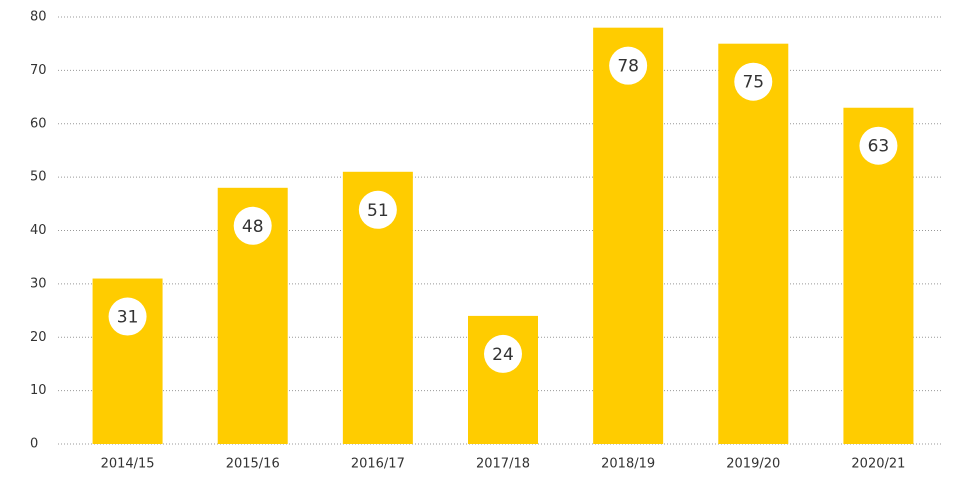 The height and width of the screenshot is (477, 960). Describe the element at coordinates (38, 390) in the screenshot. I see `y-tick-label: 10` at that location.